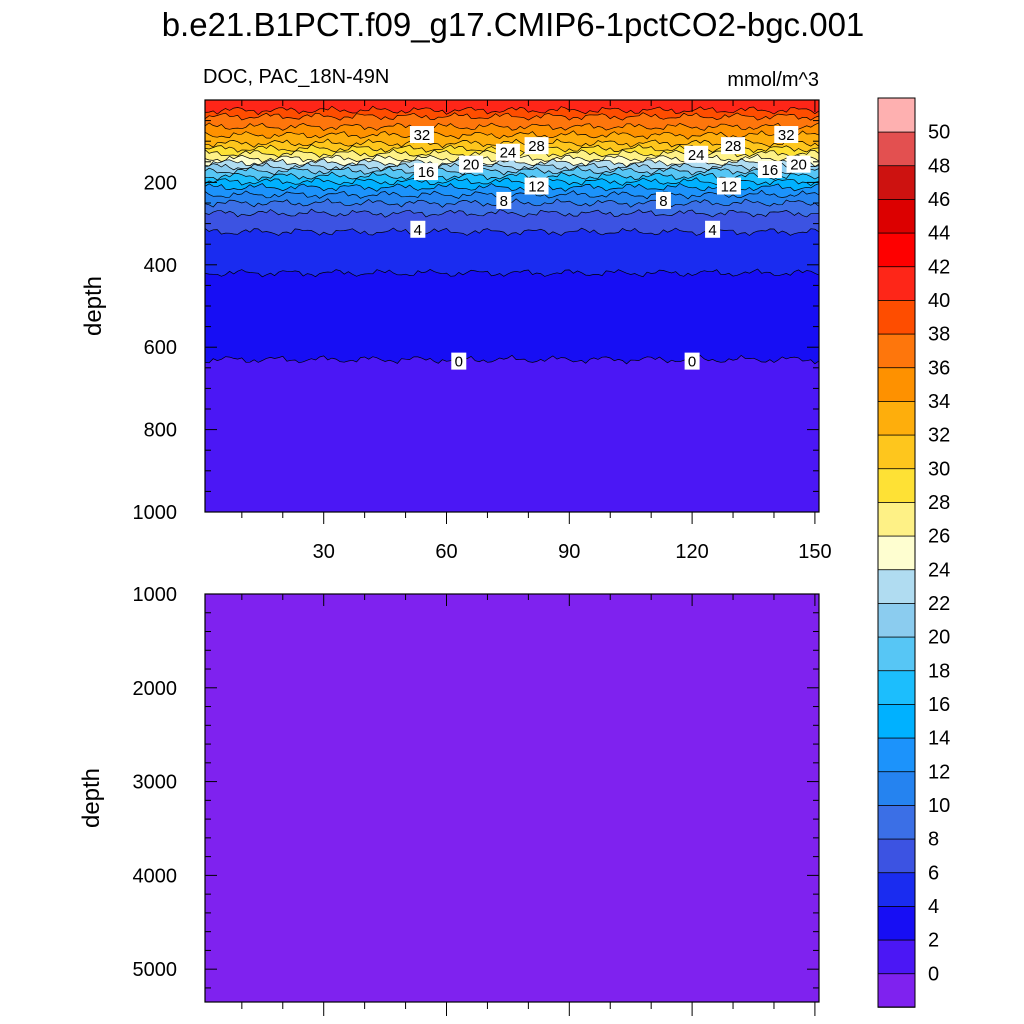 This screenshot has width=1024, height=1024. I want to click on contour-label-text: 0, so click(692, 362).